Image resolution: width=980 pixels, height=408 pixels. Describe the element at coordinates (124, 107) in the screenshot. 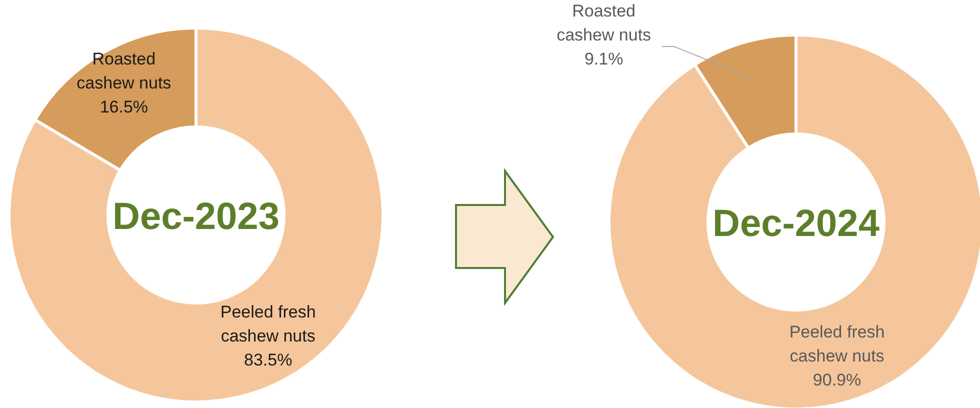

I see `data-label: 16.5%` at that location.